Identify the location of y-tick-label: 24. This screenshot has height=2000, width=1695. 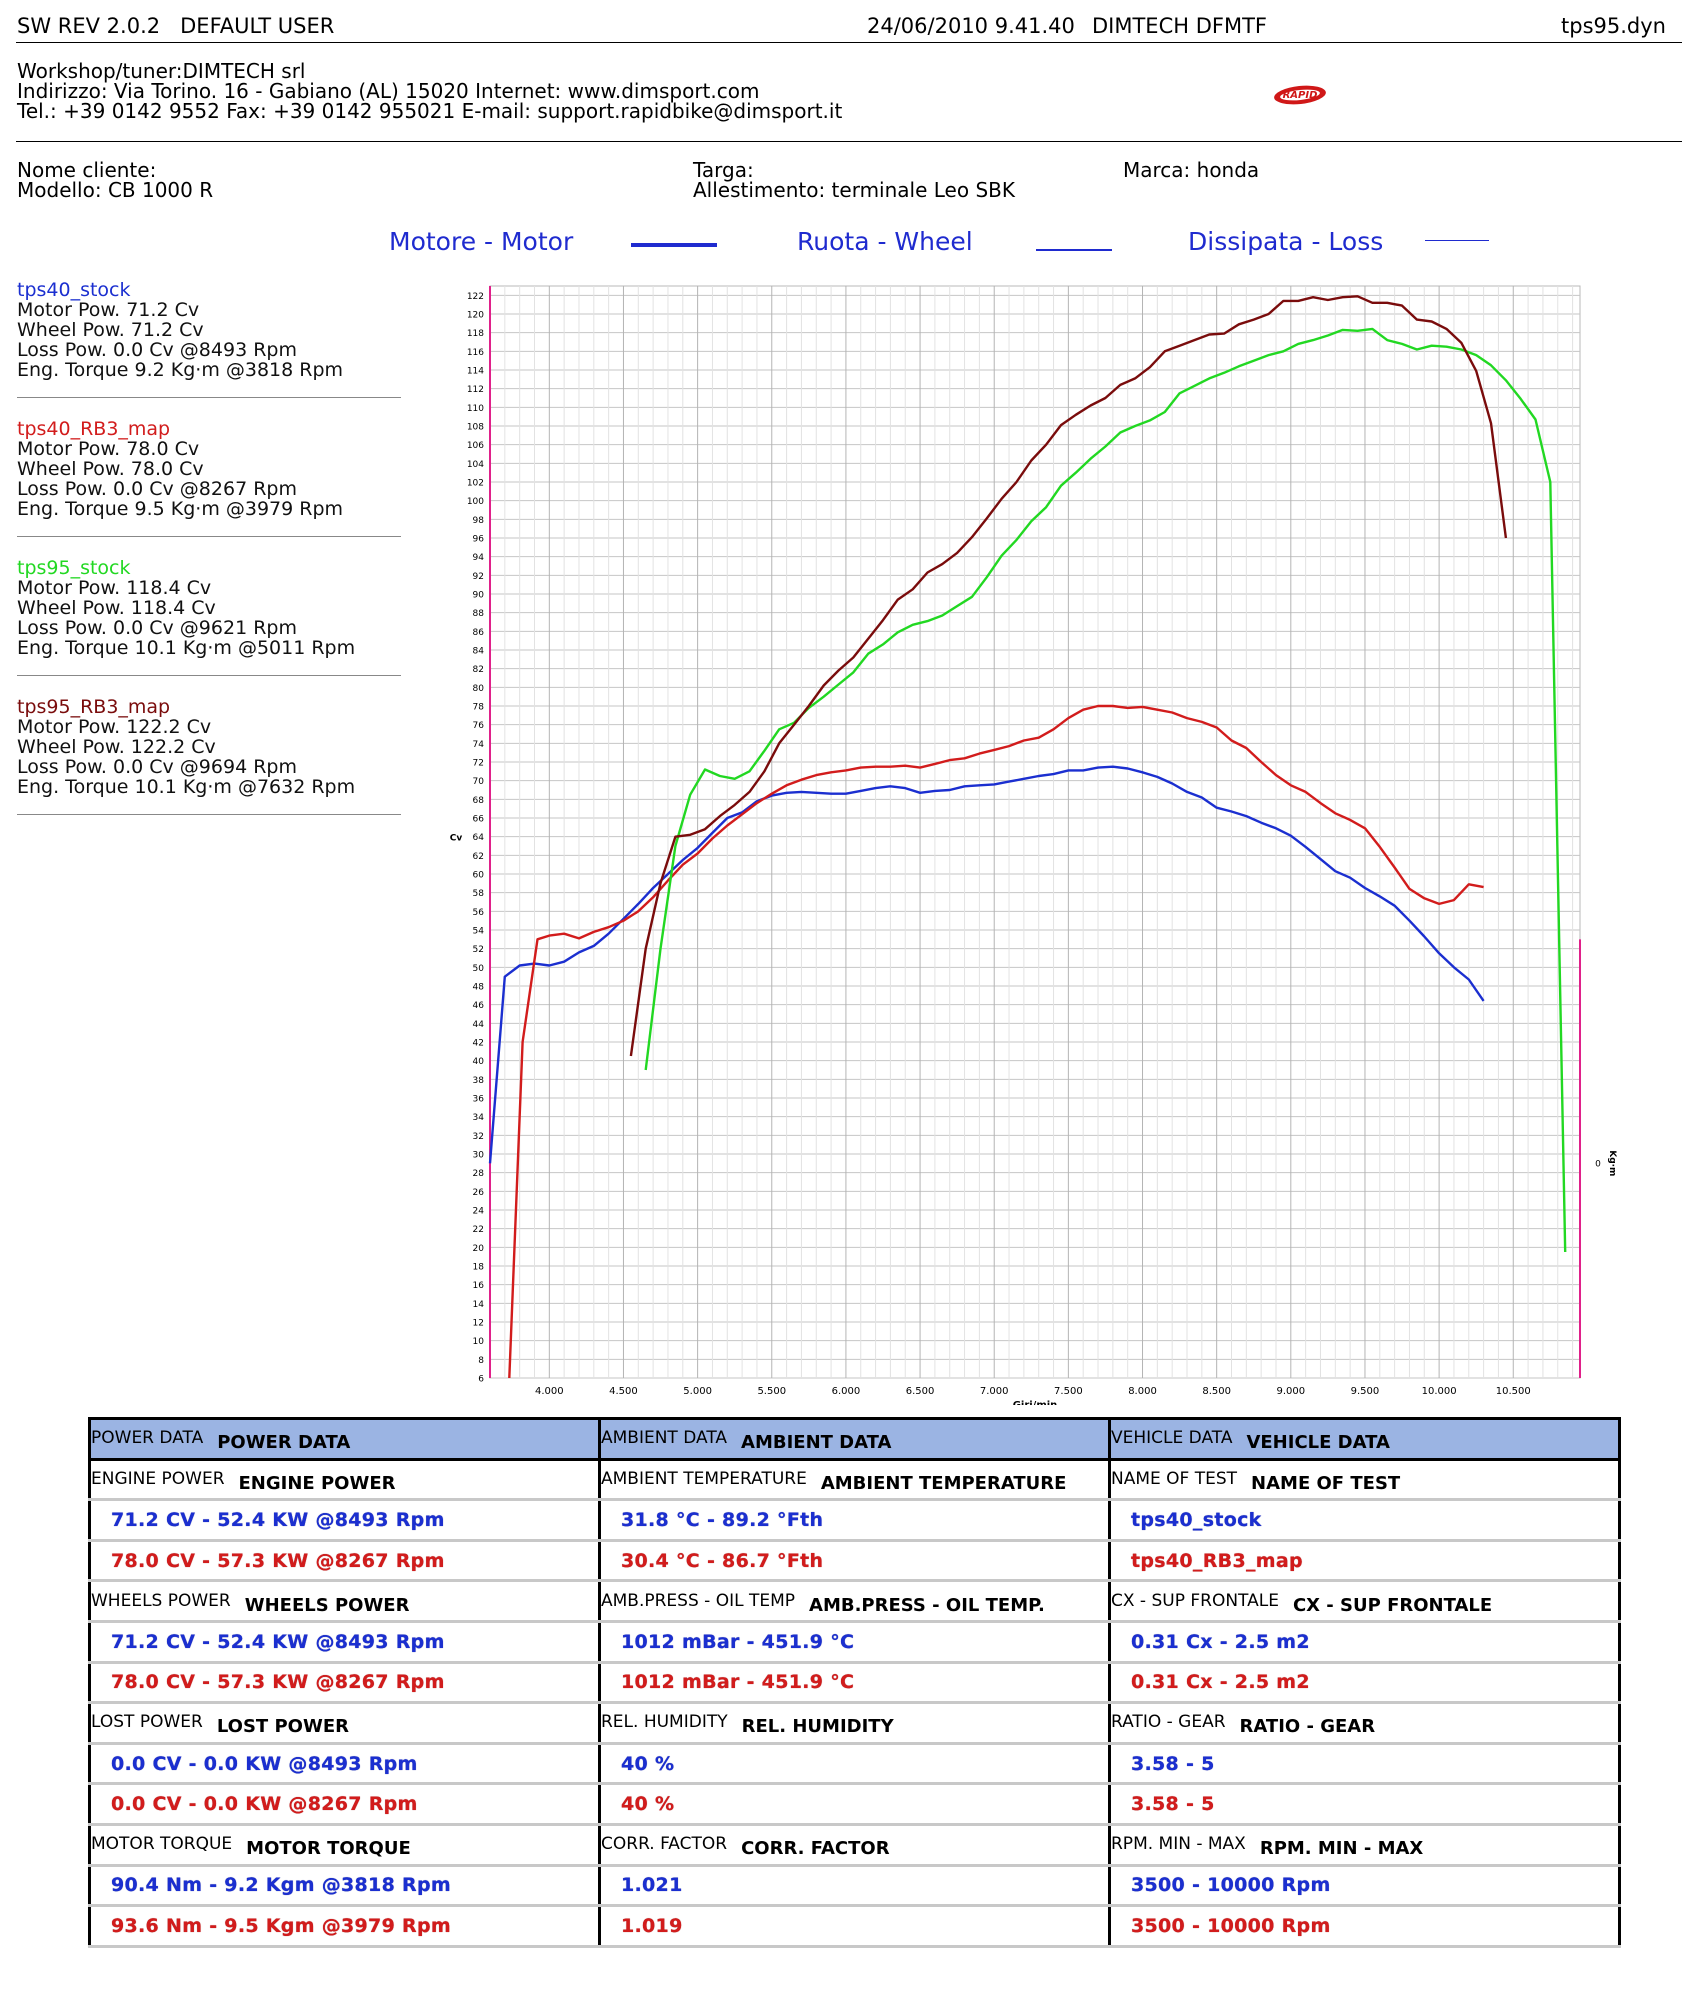
(479, 1212).